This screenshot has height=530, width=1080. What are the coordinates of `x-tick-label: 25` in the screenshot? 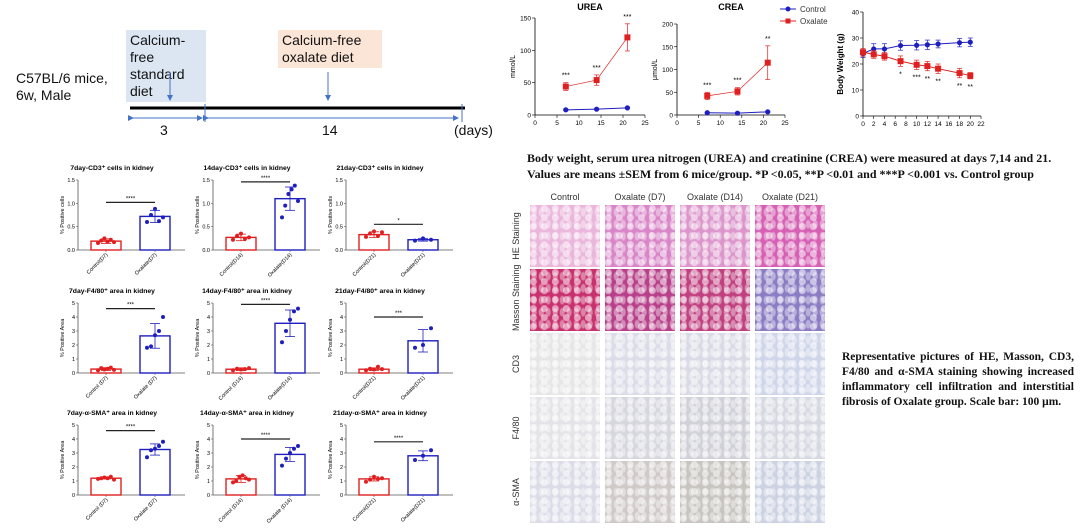 It's located at (785, 123).